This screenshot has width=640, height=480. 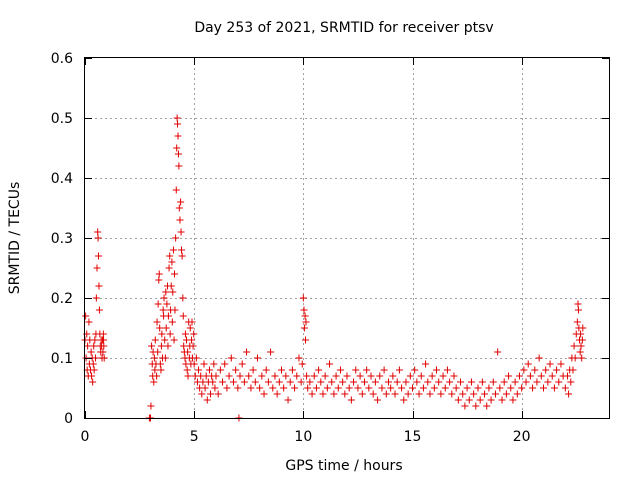 What do you see at coordinates (62, 59) in the screenshot?
I see `y-tick-label: 0.6` at bounding box center [62, 59].